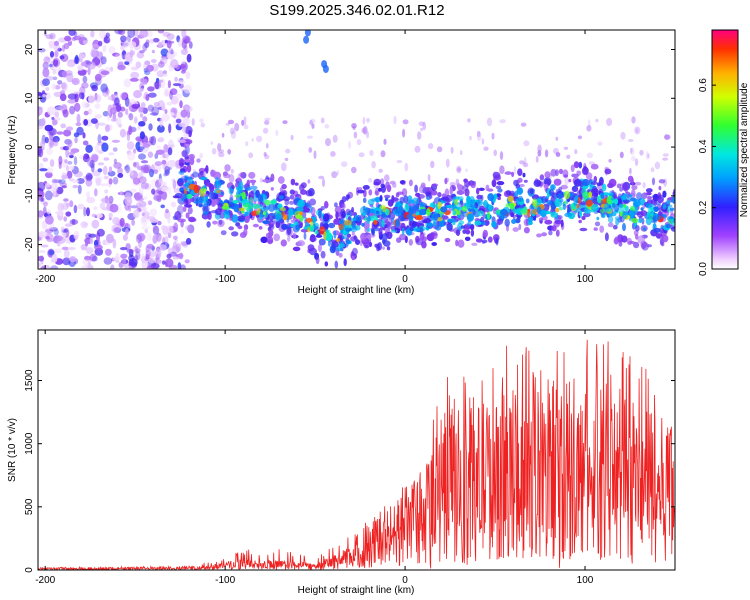  What do you see at coordinates (356, 590) in the screenshot?
I see `snr-x-label: Height of straight line (km)` at bounding box center [356, 590].